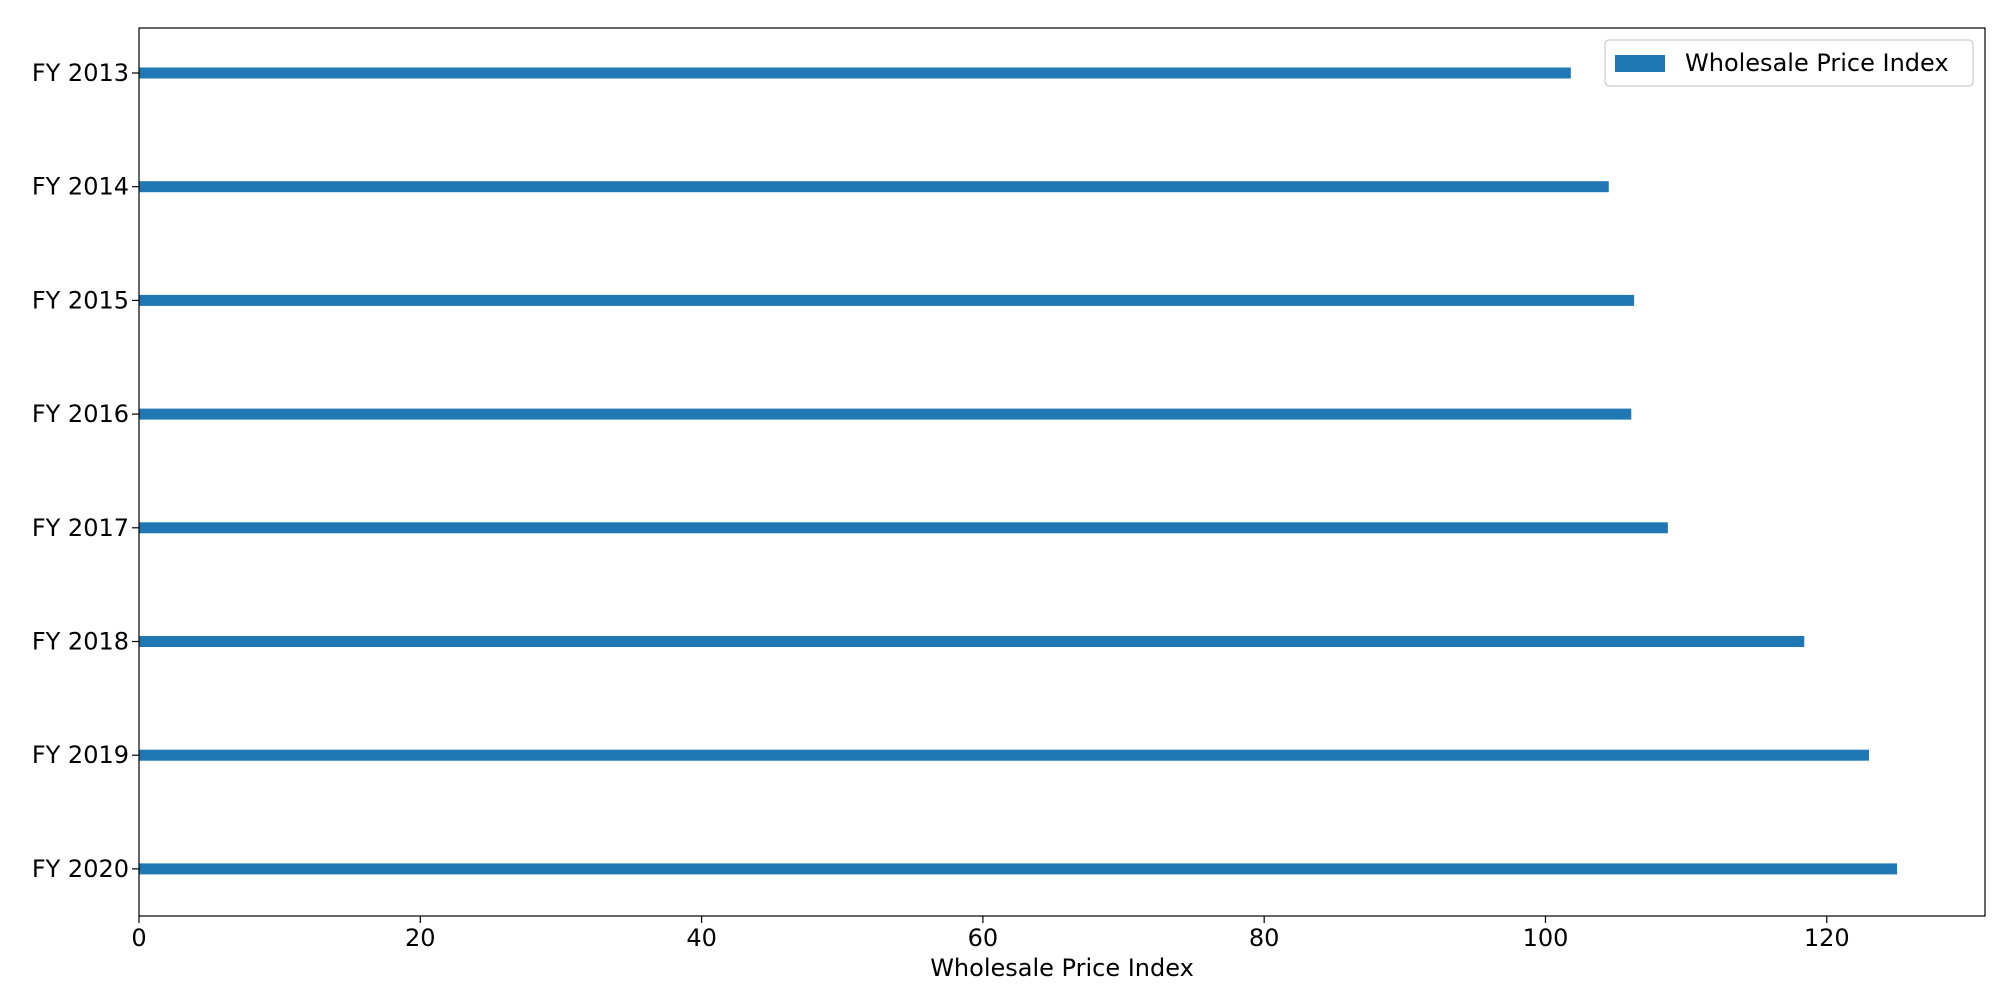  I want to click on legend-box, so click(1789, 63).